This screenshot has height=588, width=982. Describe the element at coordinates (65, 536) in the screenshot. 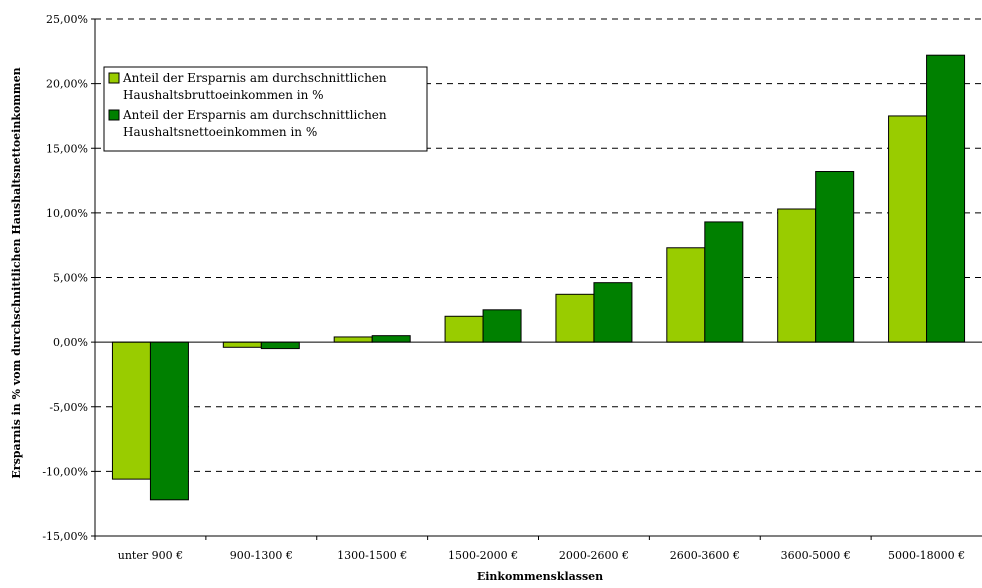

I see `y-tick-label: -15,00%` at that location.